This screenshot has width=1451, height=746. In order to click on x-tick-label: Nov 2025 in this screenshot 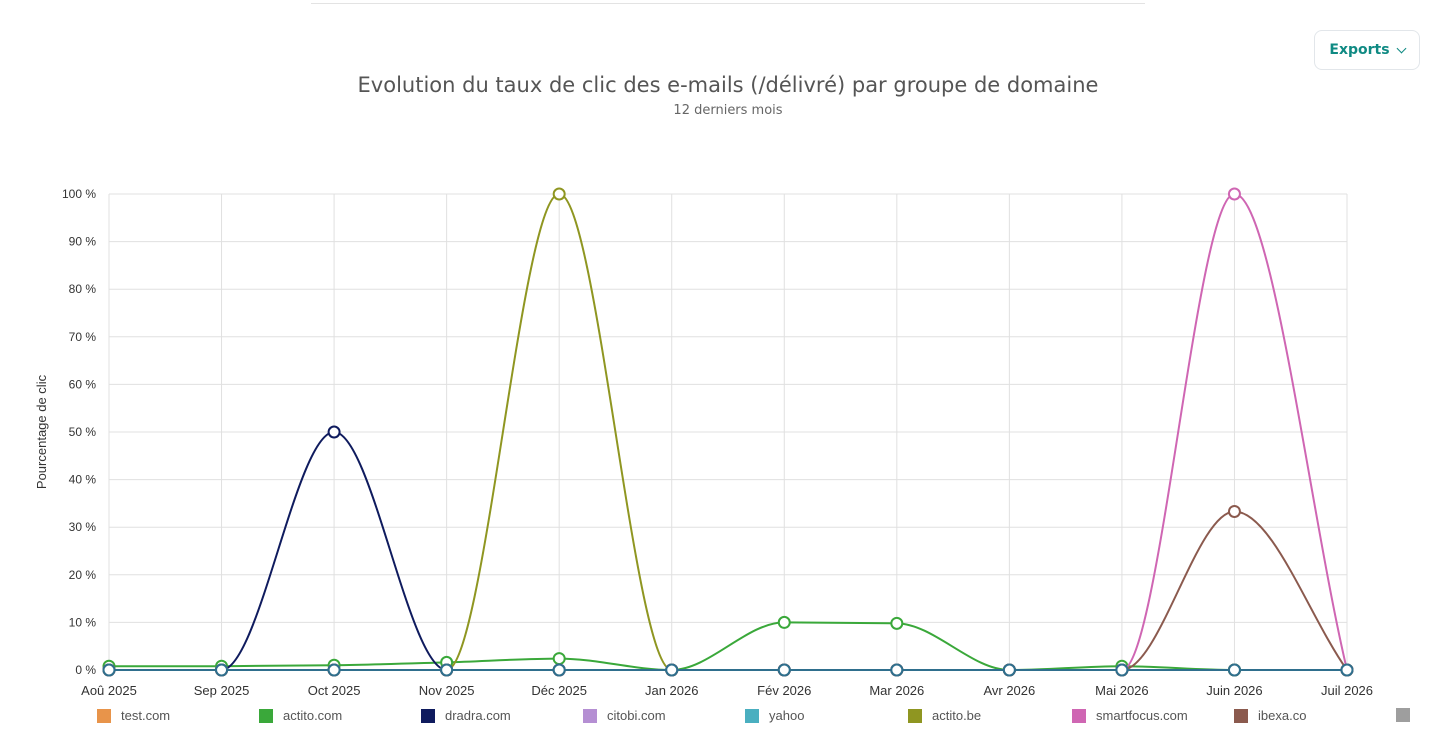, I will do `click(447, 690)`.